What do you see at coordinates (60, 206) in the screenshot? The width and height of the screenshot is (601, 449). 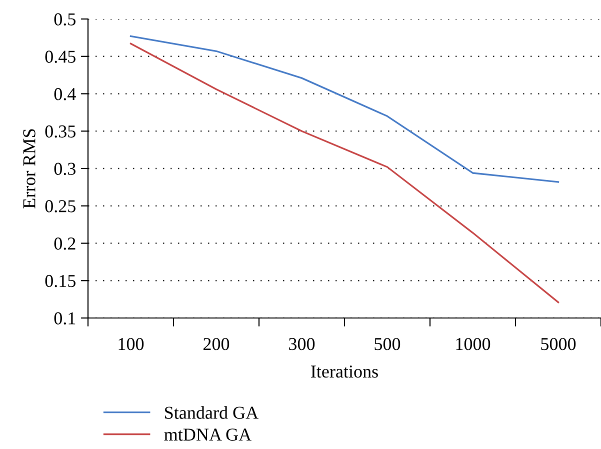 I see `y-tick-label: 0.25` at bounding box center [60, 206].